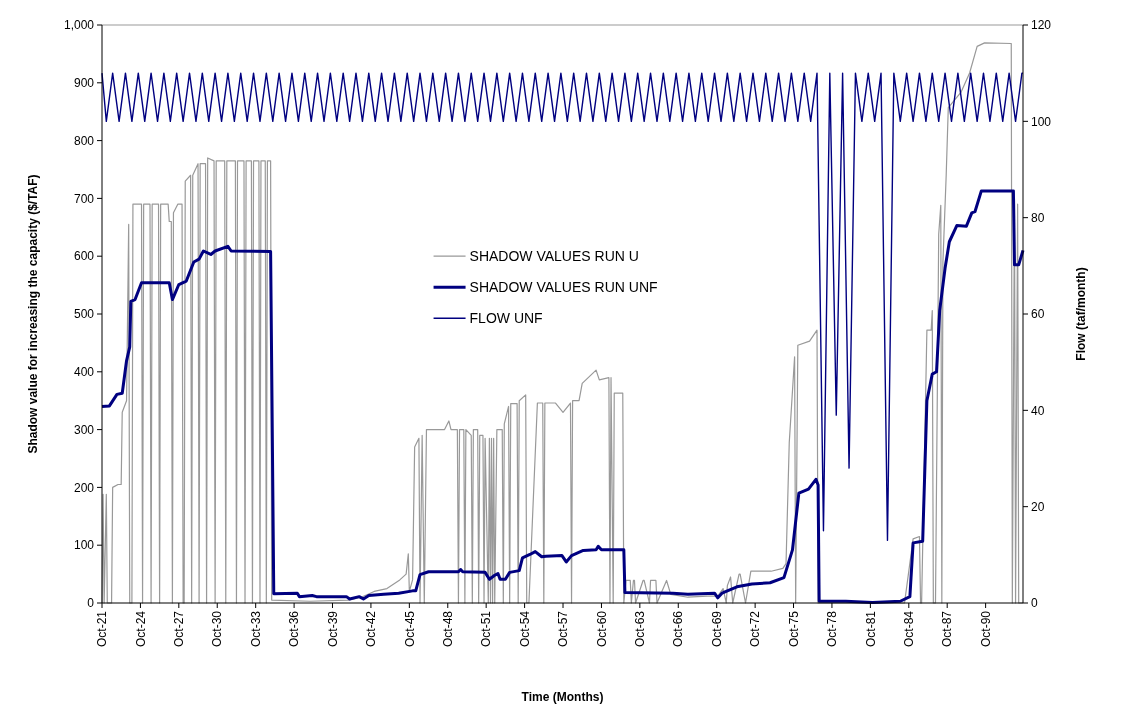 Image resolution: width=1129 pixels, height=725 pixels. I want to click on x-tick-label: Oct-42, so click(371, 629).